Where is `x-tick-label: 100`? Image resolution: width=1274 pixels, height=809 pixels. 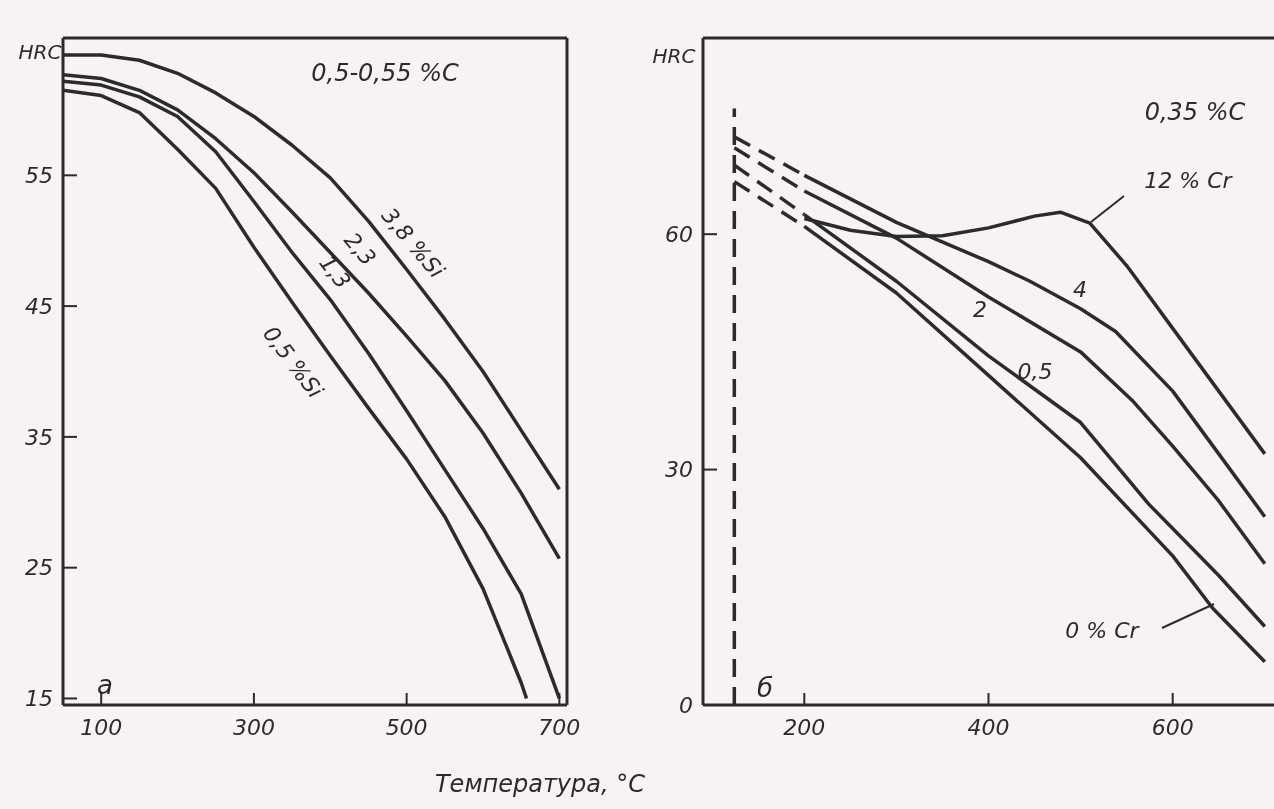 x-tick-label: 100 is located at coordinates (101, 727).